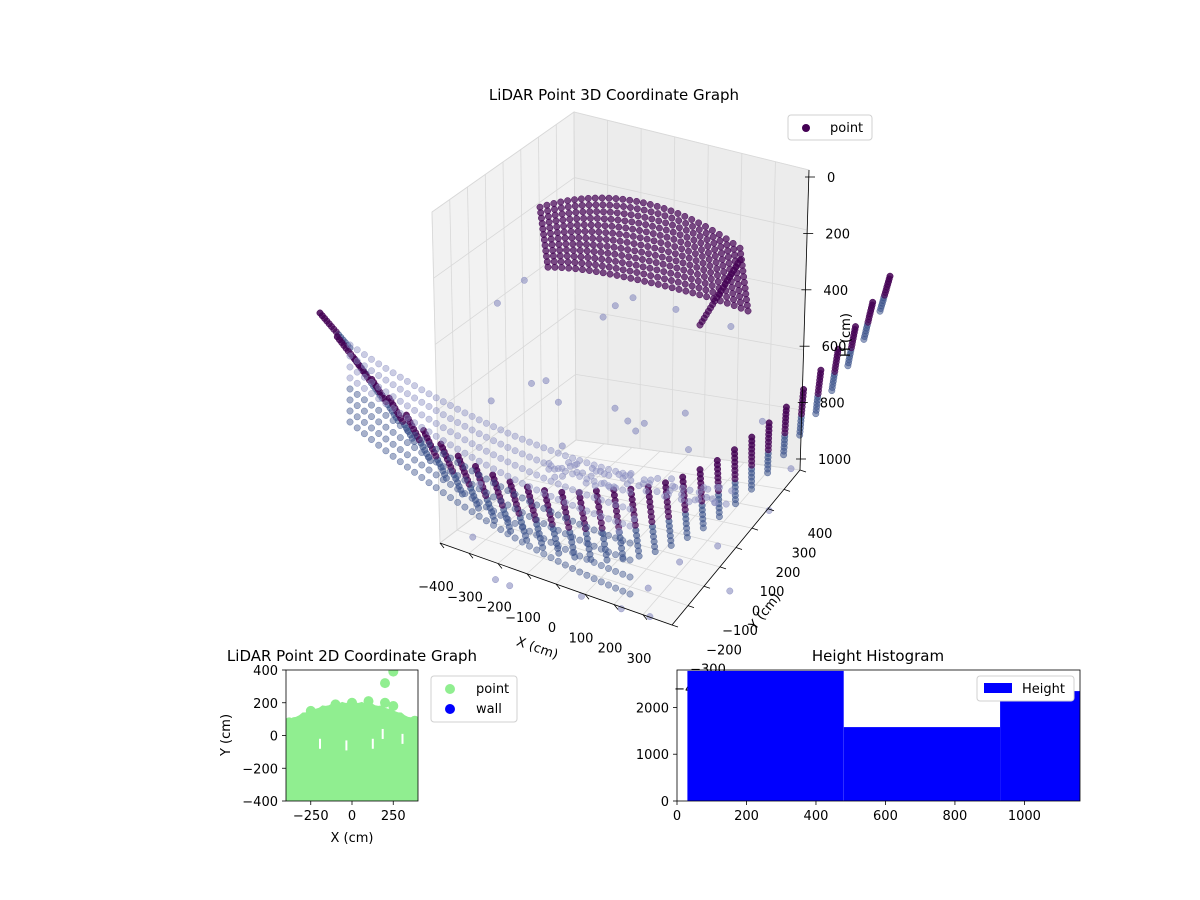 The image size is (1200, 900). Describe the element at coordinates (436, 587) in the screenshot. I see `x-tick-label: −400` at that location.